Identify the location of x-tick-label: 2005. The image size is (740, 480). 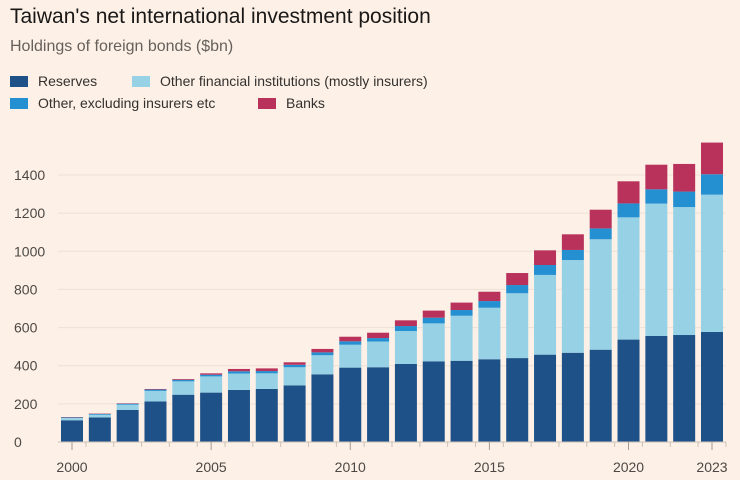
(211, 467).